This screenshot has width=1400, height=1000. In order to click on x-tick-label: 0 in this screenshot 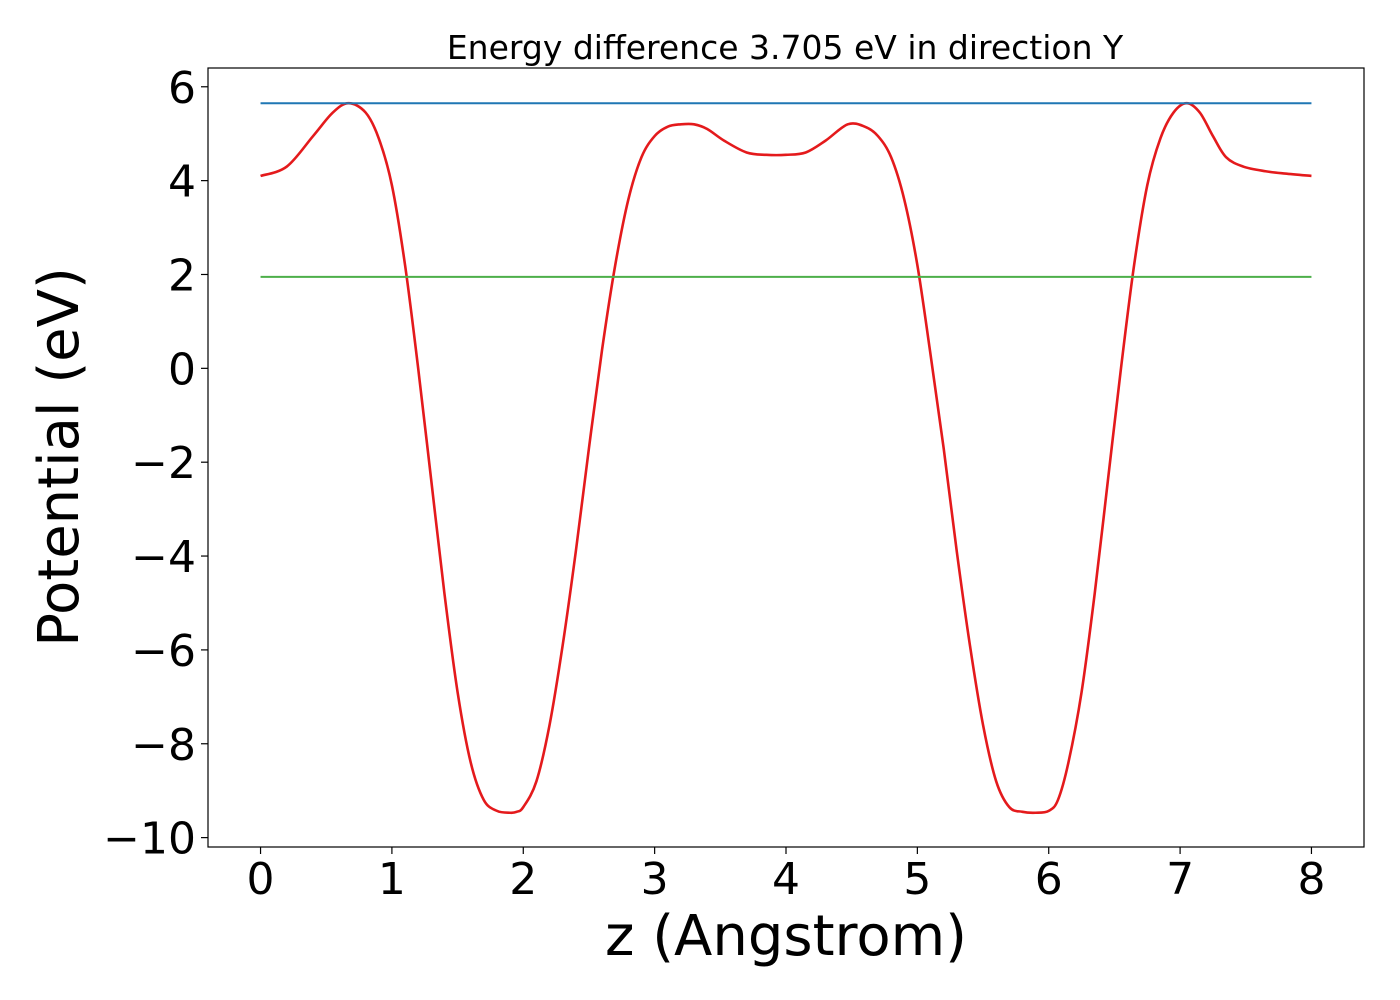, I will do `click(261, 879)`.